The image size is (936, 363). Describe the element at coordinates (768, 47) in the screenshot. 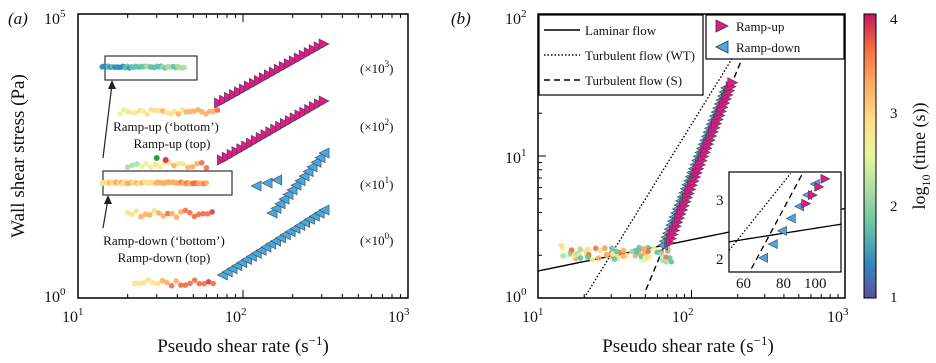

I see `legend-rampdown-label: Ramp-down` at that location.